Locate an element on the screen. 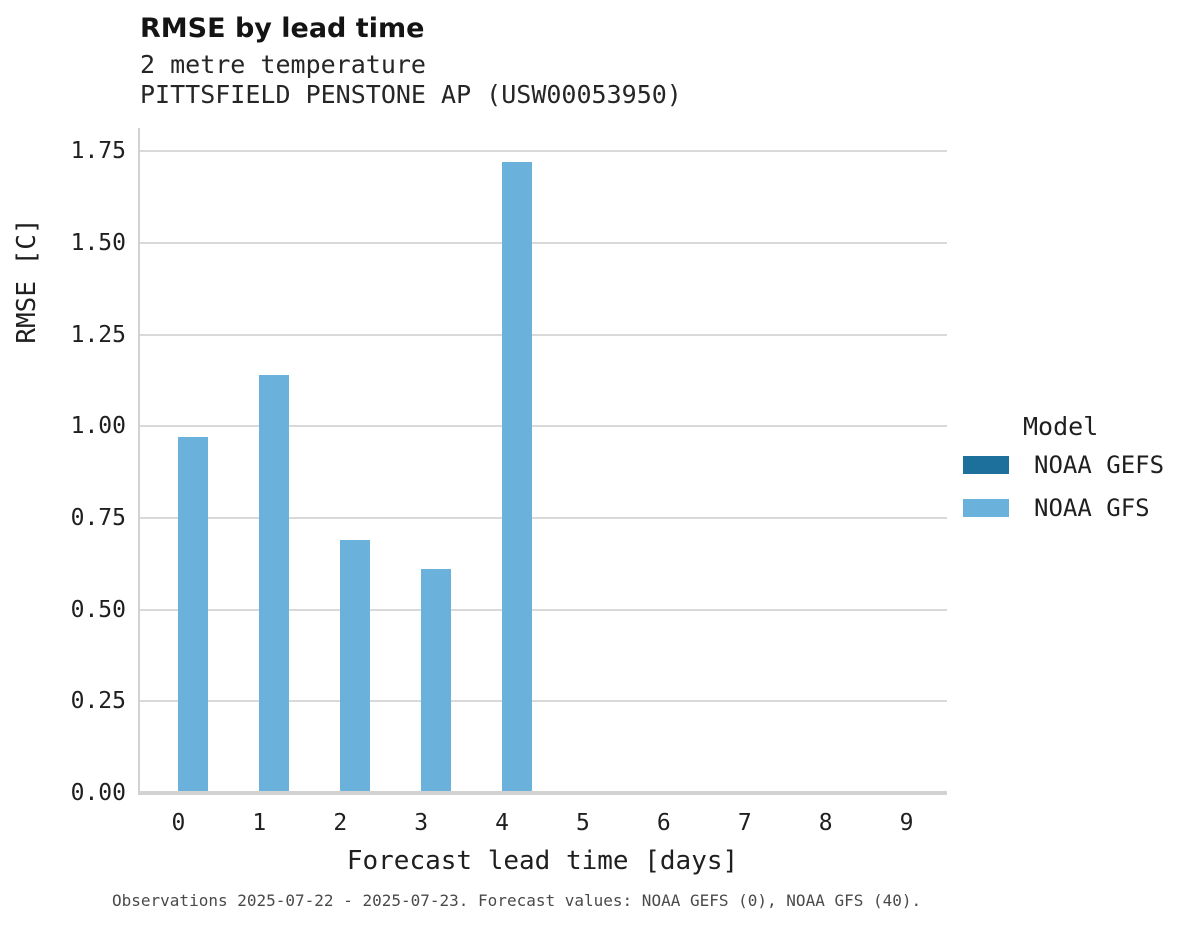 The width and height of the screenshot is (1185, 928). x-axis-title: Forecast lead time [days] is located at coordinates (542, 861).